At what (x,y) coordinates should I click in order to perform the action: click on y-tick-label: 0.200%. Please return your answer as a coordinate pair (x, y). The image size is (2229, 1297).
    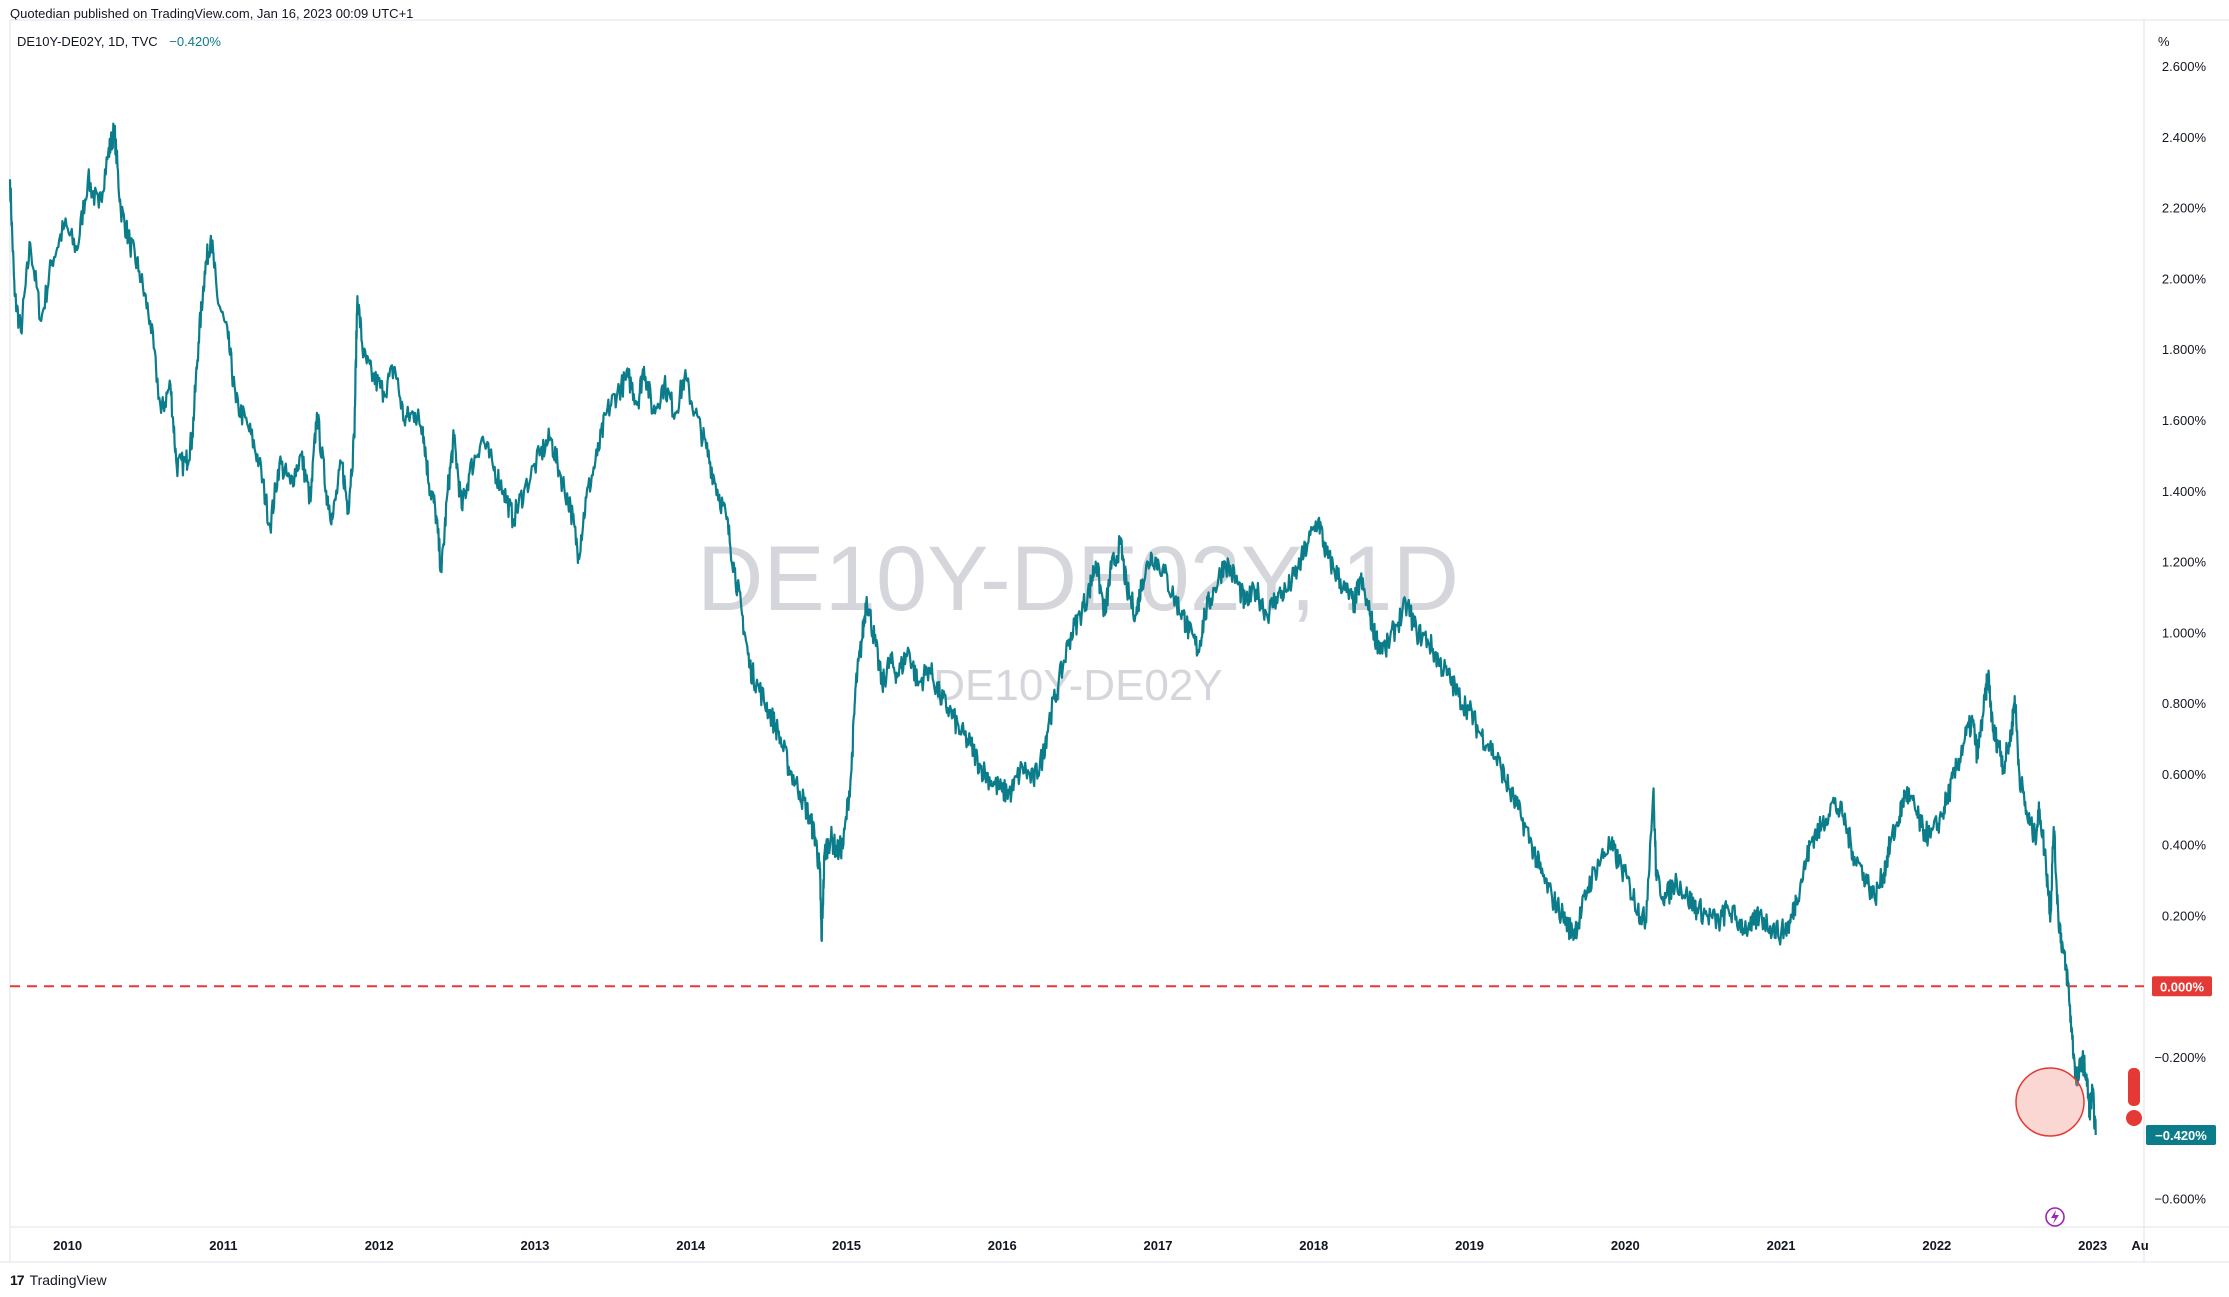
    Looking at the image, I should click on (2184, 916).